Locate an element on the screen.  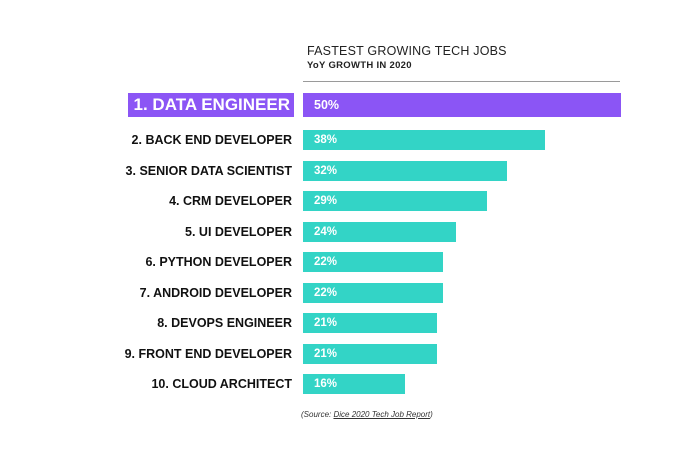
category-label: 9. FRONT END DEVELOPER is located at coordinates (208, 353).